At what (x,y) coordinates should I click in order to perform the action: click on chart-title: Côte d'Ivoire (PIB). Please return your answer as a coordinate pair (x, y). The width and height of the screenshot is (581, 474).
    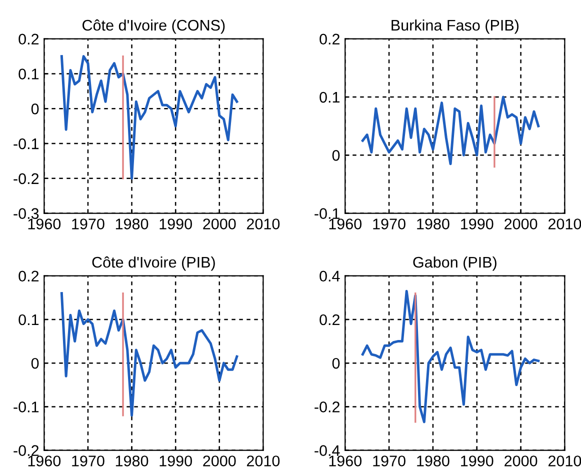
    Looking at the image, I should click on (153, 263).